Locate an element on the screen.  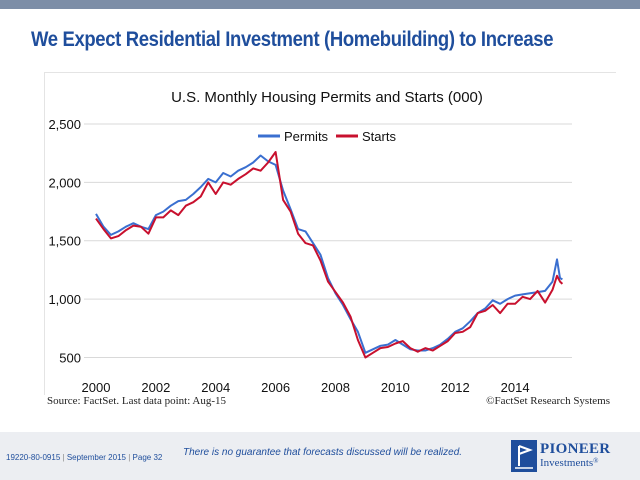
logo-sub: Investments® is located at coordinates (569, 463).